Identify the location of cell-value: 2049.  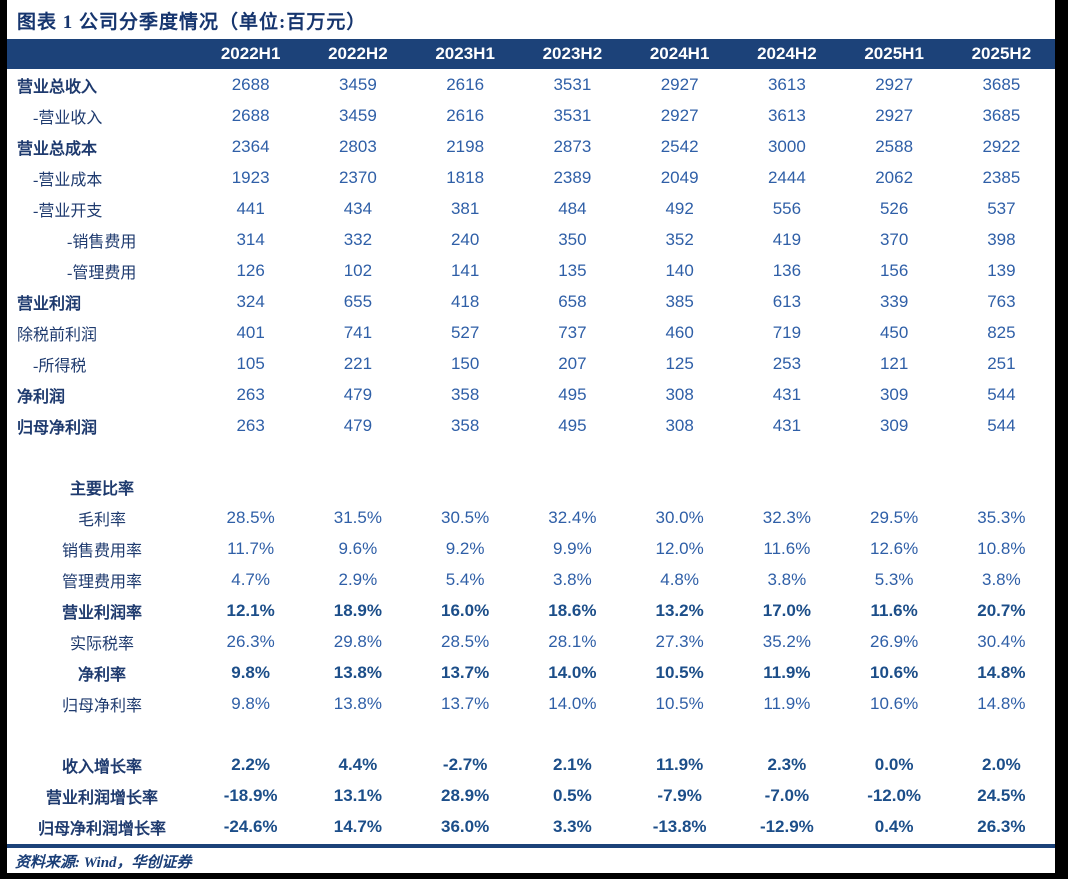
(679, 177).